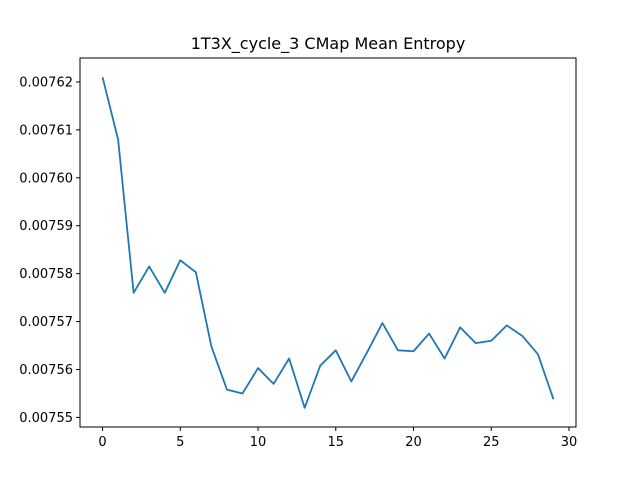  I want to click on x-tick-label: 10, so click(258, 442).